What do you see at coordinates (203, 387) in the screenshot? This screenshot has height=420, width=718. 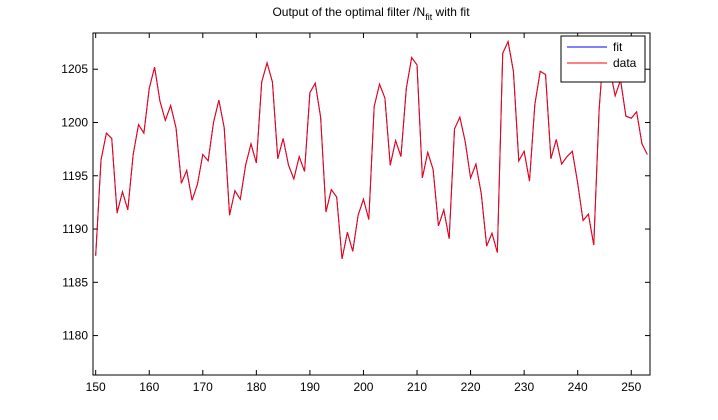 I see `x-tick-label: 170` at bounding box center [203, 387].